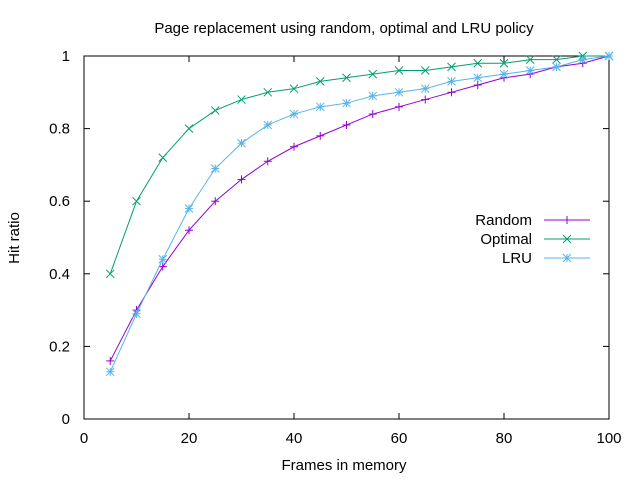 This screenshot has width=640, height=480. What do you see at coordinates (399, 438) in the screenshot?
I see `x-tick-label: 60` at bounding box center [399, 438].